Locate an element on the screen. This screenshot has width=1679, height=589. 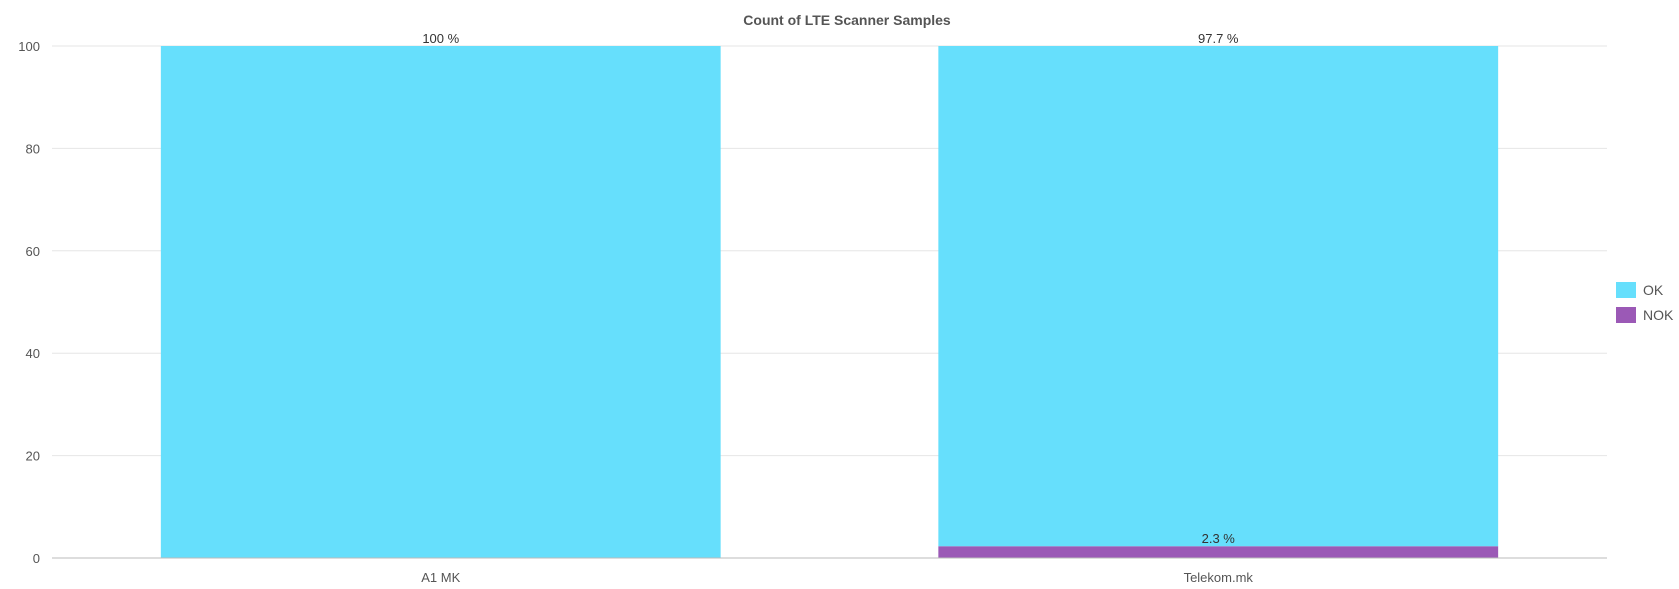
data-label: 97.7 % is located at coordinates (1218, 38).